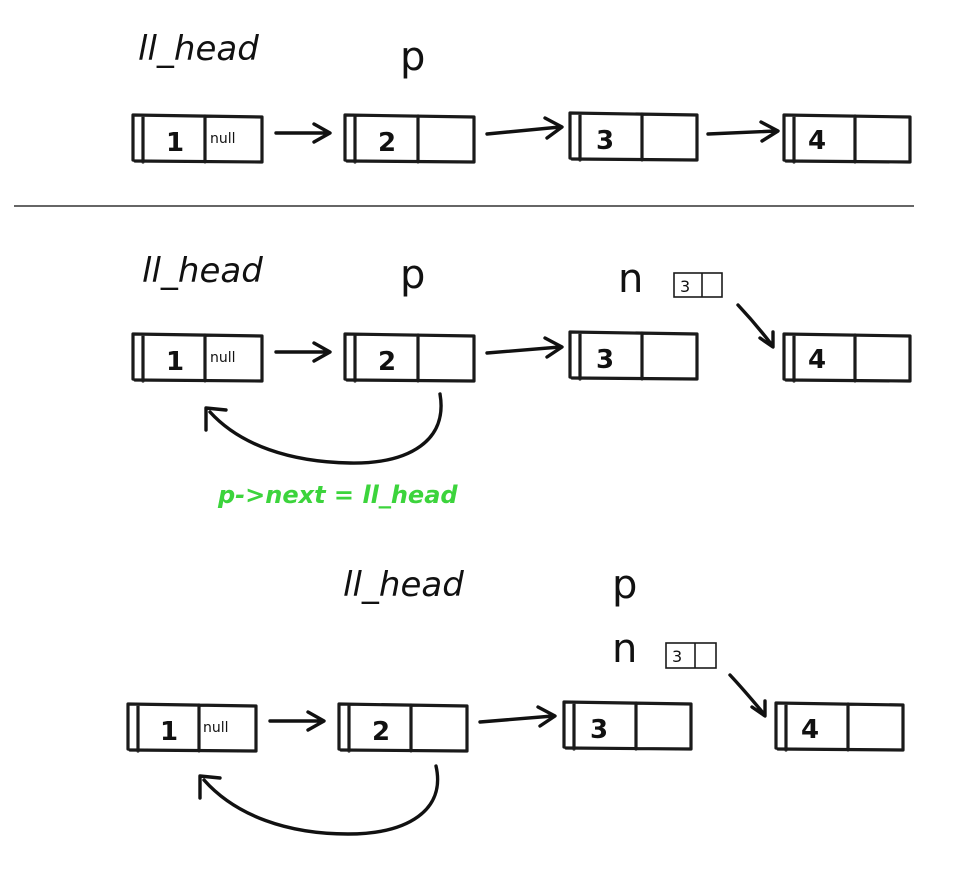 The width and height of the screenshot is (975, 876). What do you see at coordinates (202, 271) in the screenshot?
I see `ll-head-label-2: ll_head` at bounding box center [202, 271].